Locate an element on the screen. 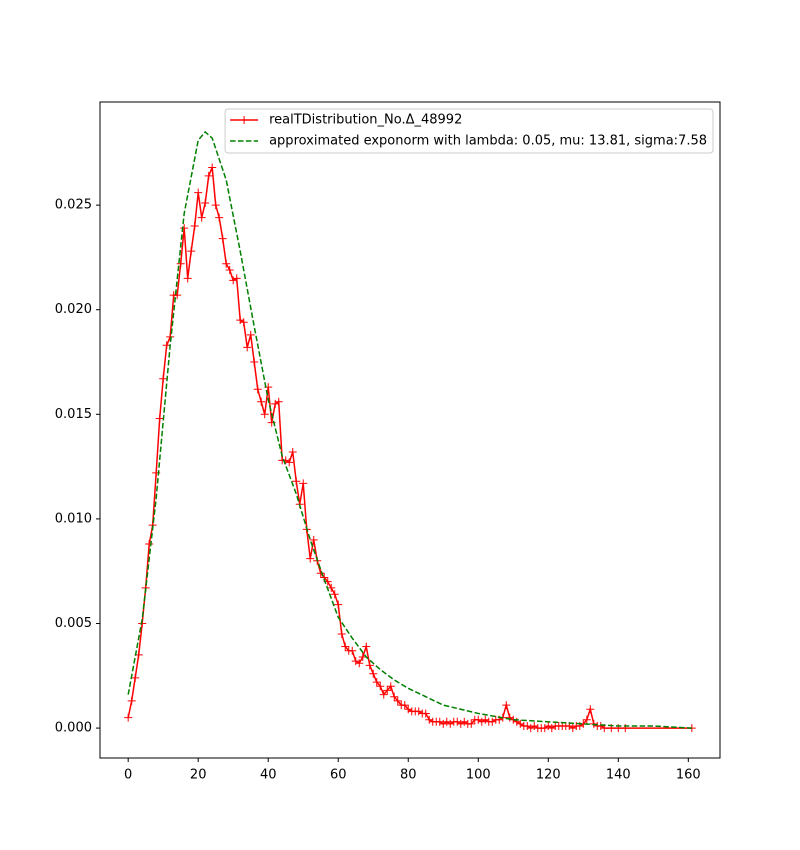 The width and height of the screenshot is (800, 850). legend-box is located at coordinates (469, 131).